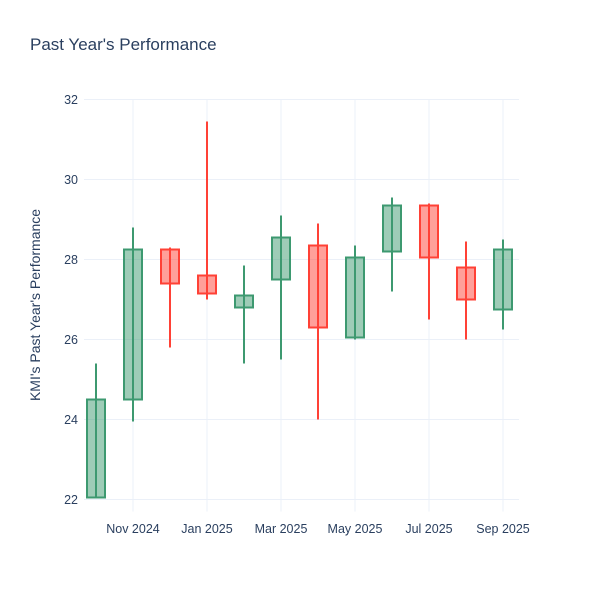 The height and width of the screenshot is (600, 600). What do you see at coordinates (71, 100) in the screenshot?
I see `y-tick-label: 32` at bounding box center [71, 100].